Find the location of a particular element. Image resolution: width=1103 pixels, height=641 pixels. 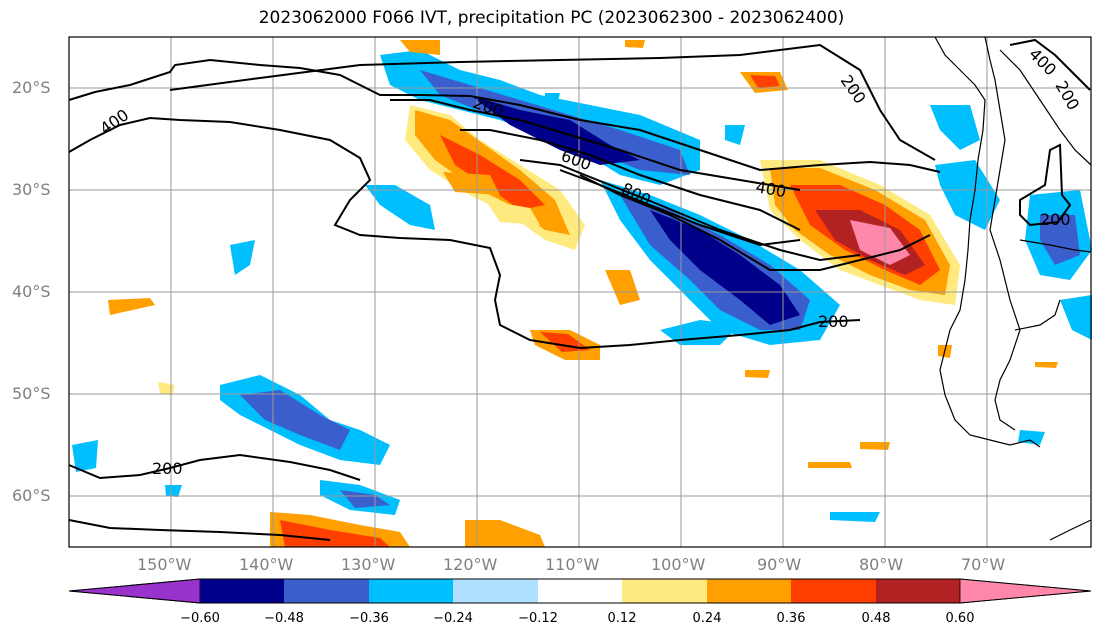

lon-label: 130°W is located at coordinates (368, 564).